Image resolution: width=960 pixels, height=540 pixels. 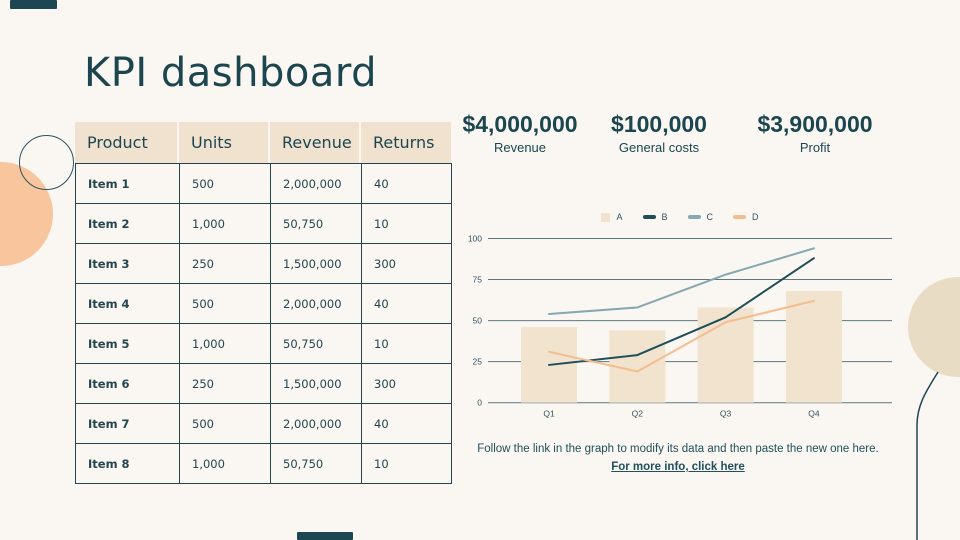 I want to click on kpi-label: General costs, so click(x=659, y=148).